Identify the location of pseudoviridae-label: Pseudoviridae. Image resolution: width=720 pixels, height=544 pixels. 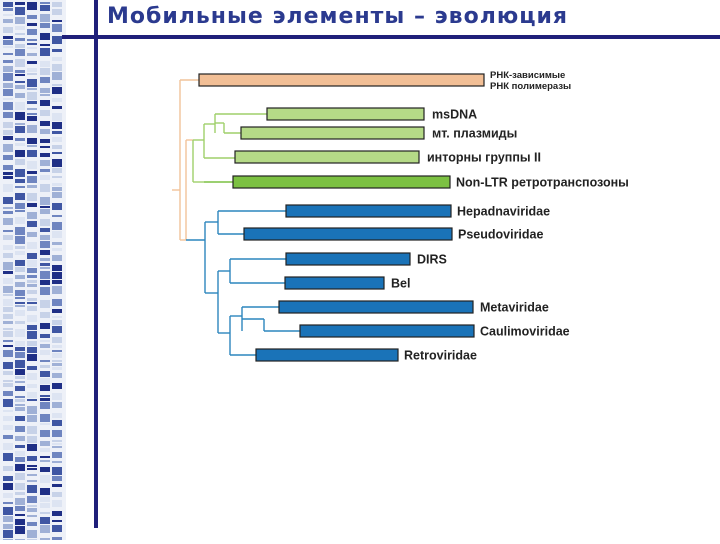
(500, 235).